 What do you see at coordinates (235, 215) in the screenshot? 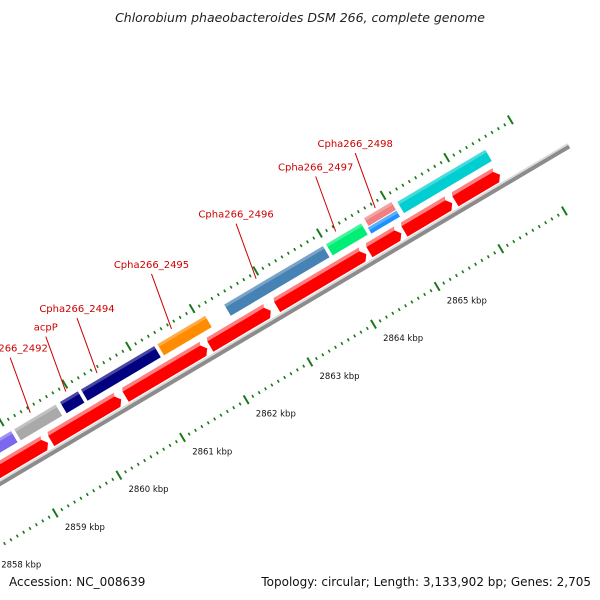
I see `gene-label: Cpha266_2496` at bounding box center [235, 215].